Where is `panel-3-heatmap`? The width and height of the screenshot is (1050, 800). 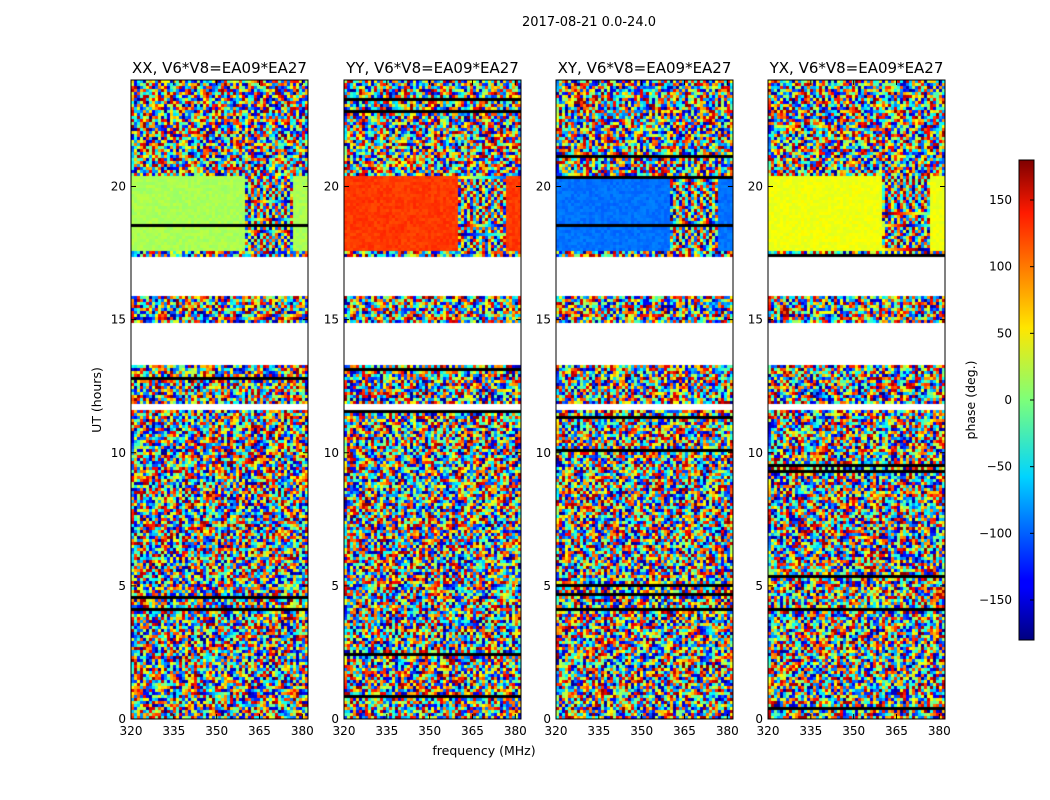 panel-3-heatmap is located at coordinates (644, 399).